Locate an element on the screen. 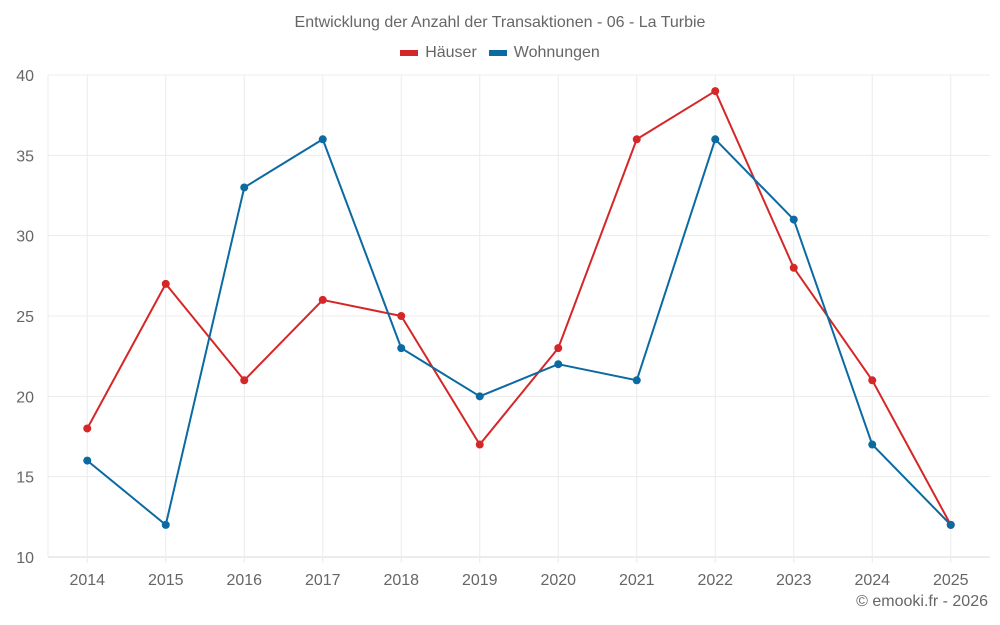 The image size is (1000, 625). legend-item-wohnungen: Wohnungen is located at coordinates (544, 53).